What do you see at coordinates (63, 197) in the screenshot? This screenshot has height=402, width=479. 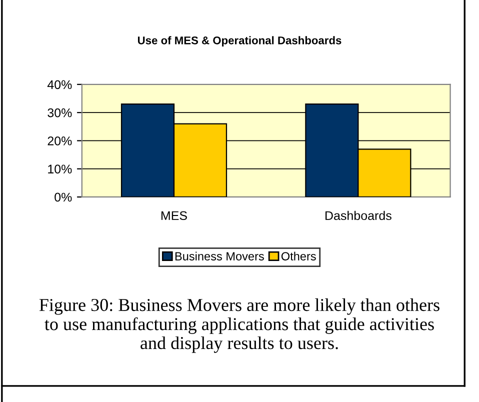 I see `y-tick-label: 0%` at bounding box center [63, 197].